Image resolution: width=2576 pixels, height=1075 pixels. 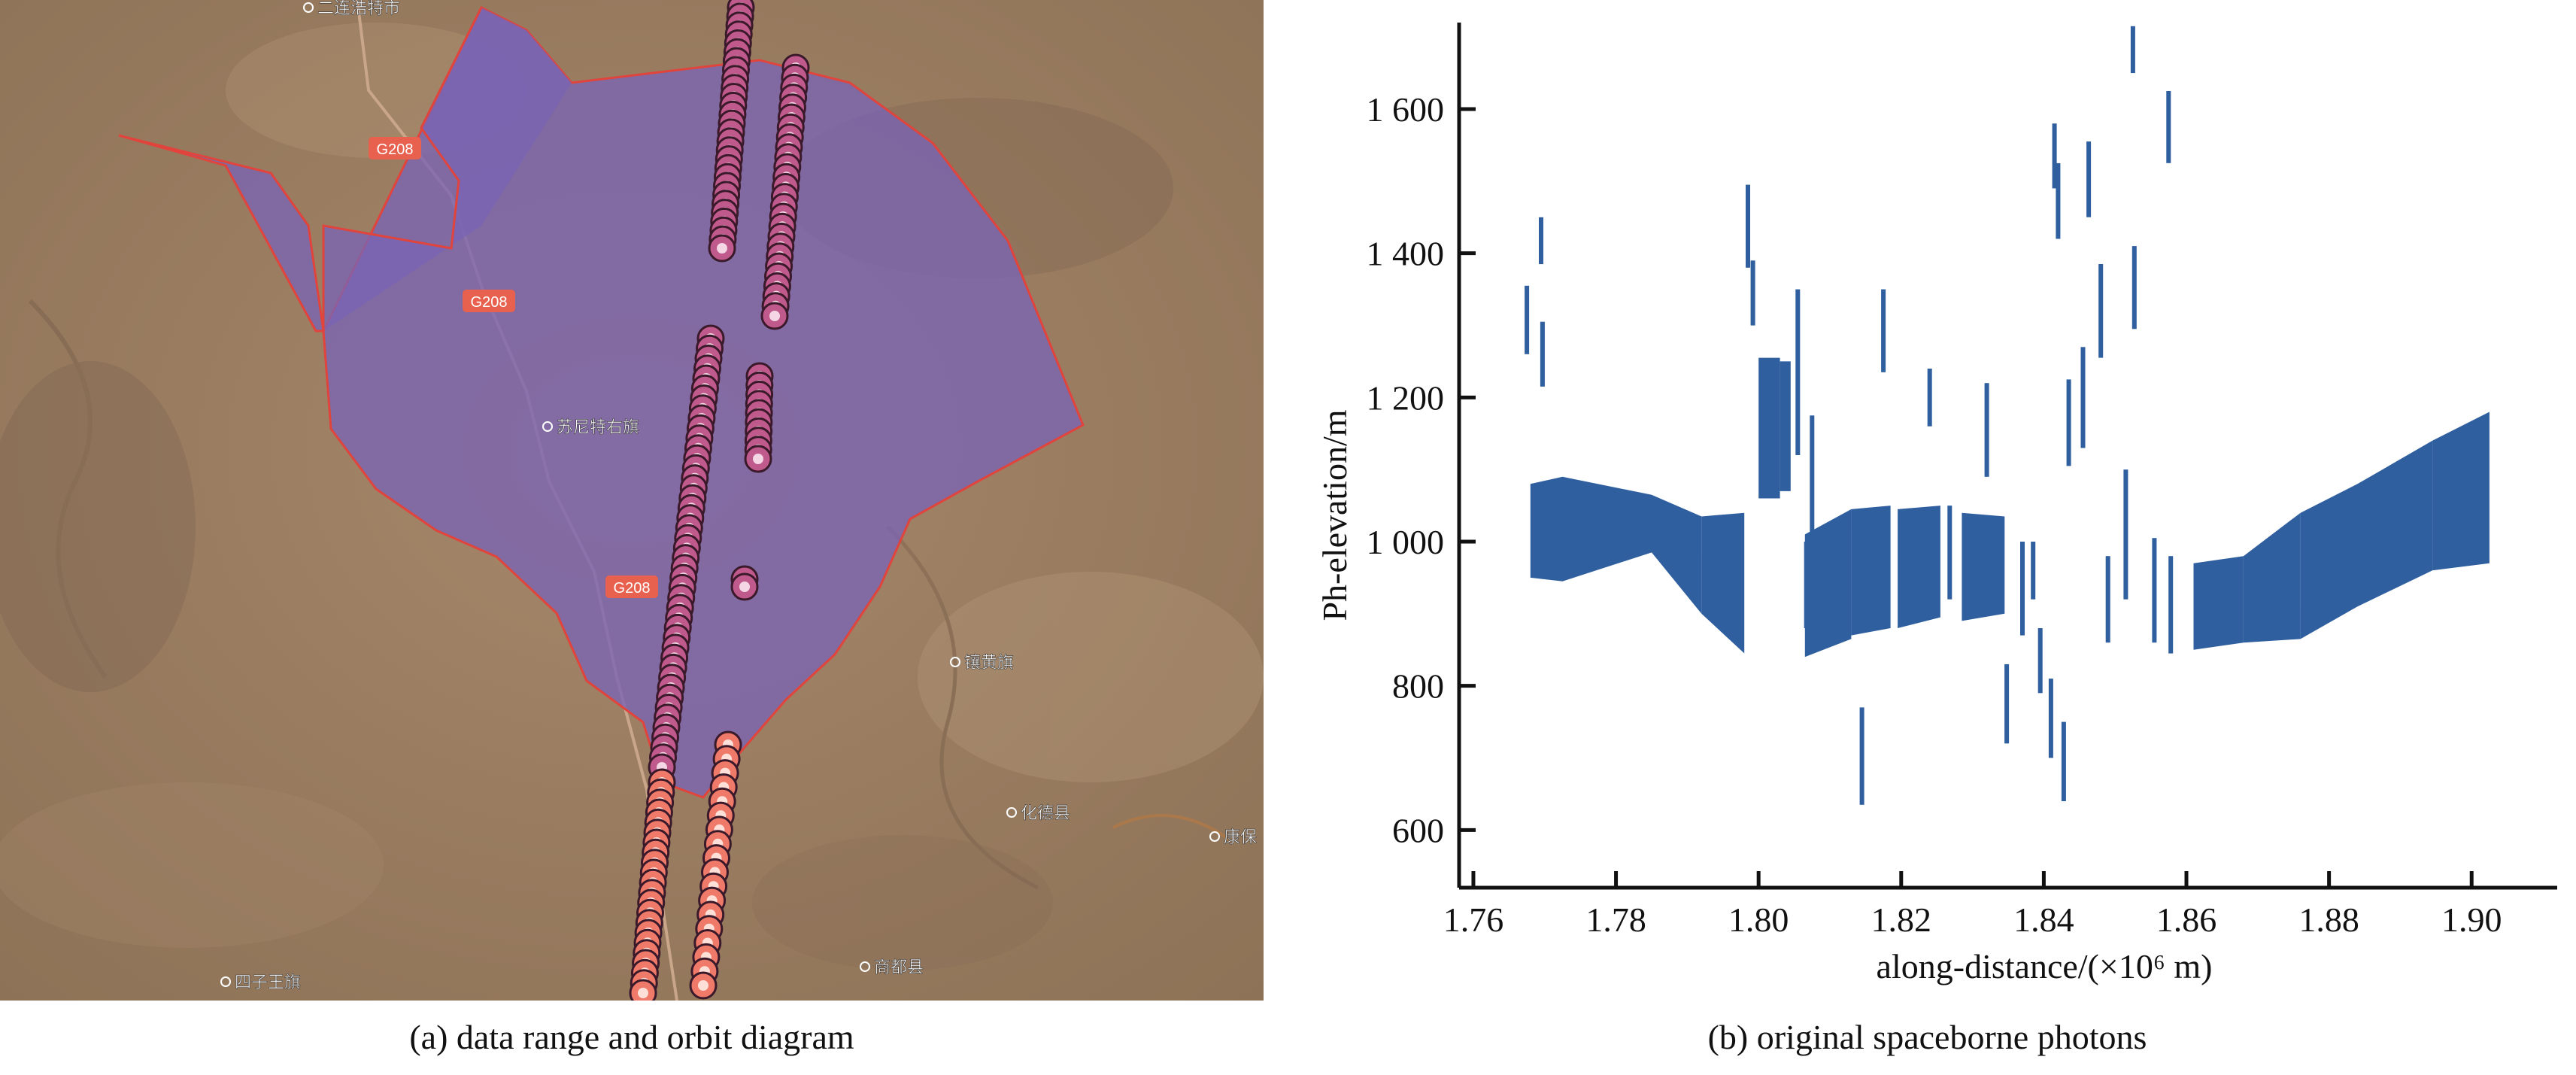 What do you see at coordinates (1011, 812) in the screenshot?
I see `place-dot-huade` at bounding box center [1011, 812].